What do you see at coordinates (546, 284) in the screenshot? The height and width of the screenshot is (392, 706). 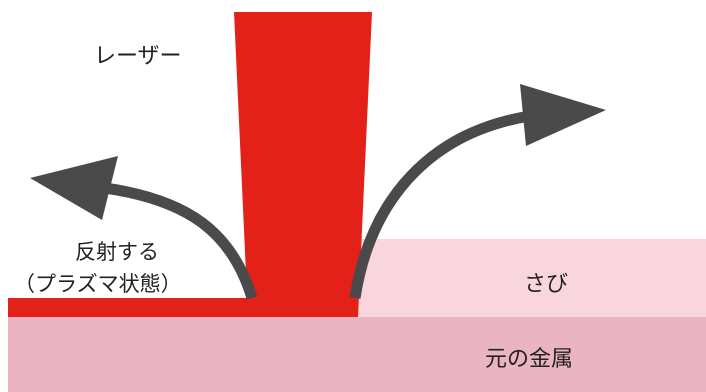 I see `rust-label: さび` at bounding box center [546, 284].